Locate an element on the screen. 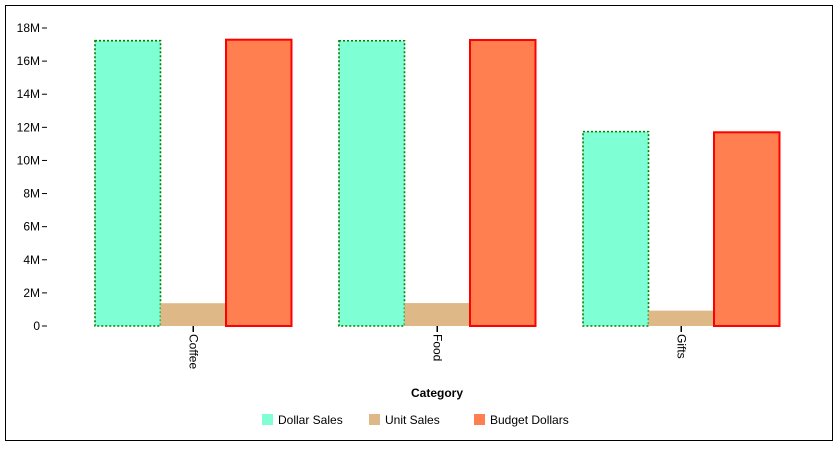  y-axis: 0 2M 4M 6M 8M 10M 12M 14M 16M 18M is located at coordinates (32, 177).